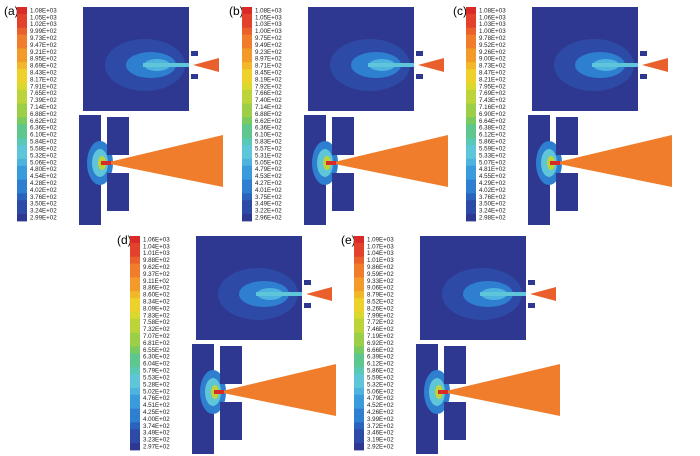 This screenshot has width=700, height=456. Describe the element at coordinates (156, 446) in the screenshot. I see `colorbar-tick-label: 2.97E+02` at that location.